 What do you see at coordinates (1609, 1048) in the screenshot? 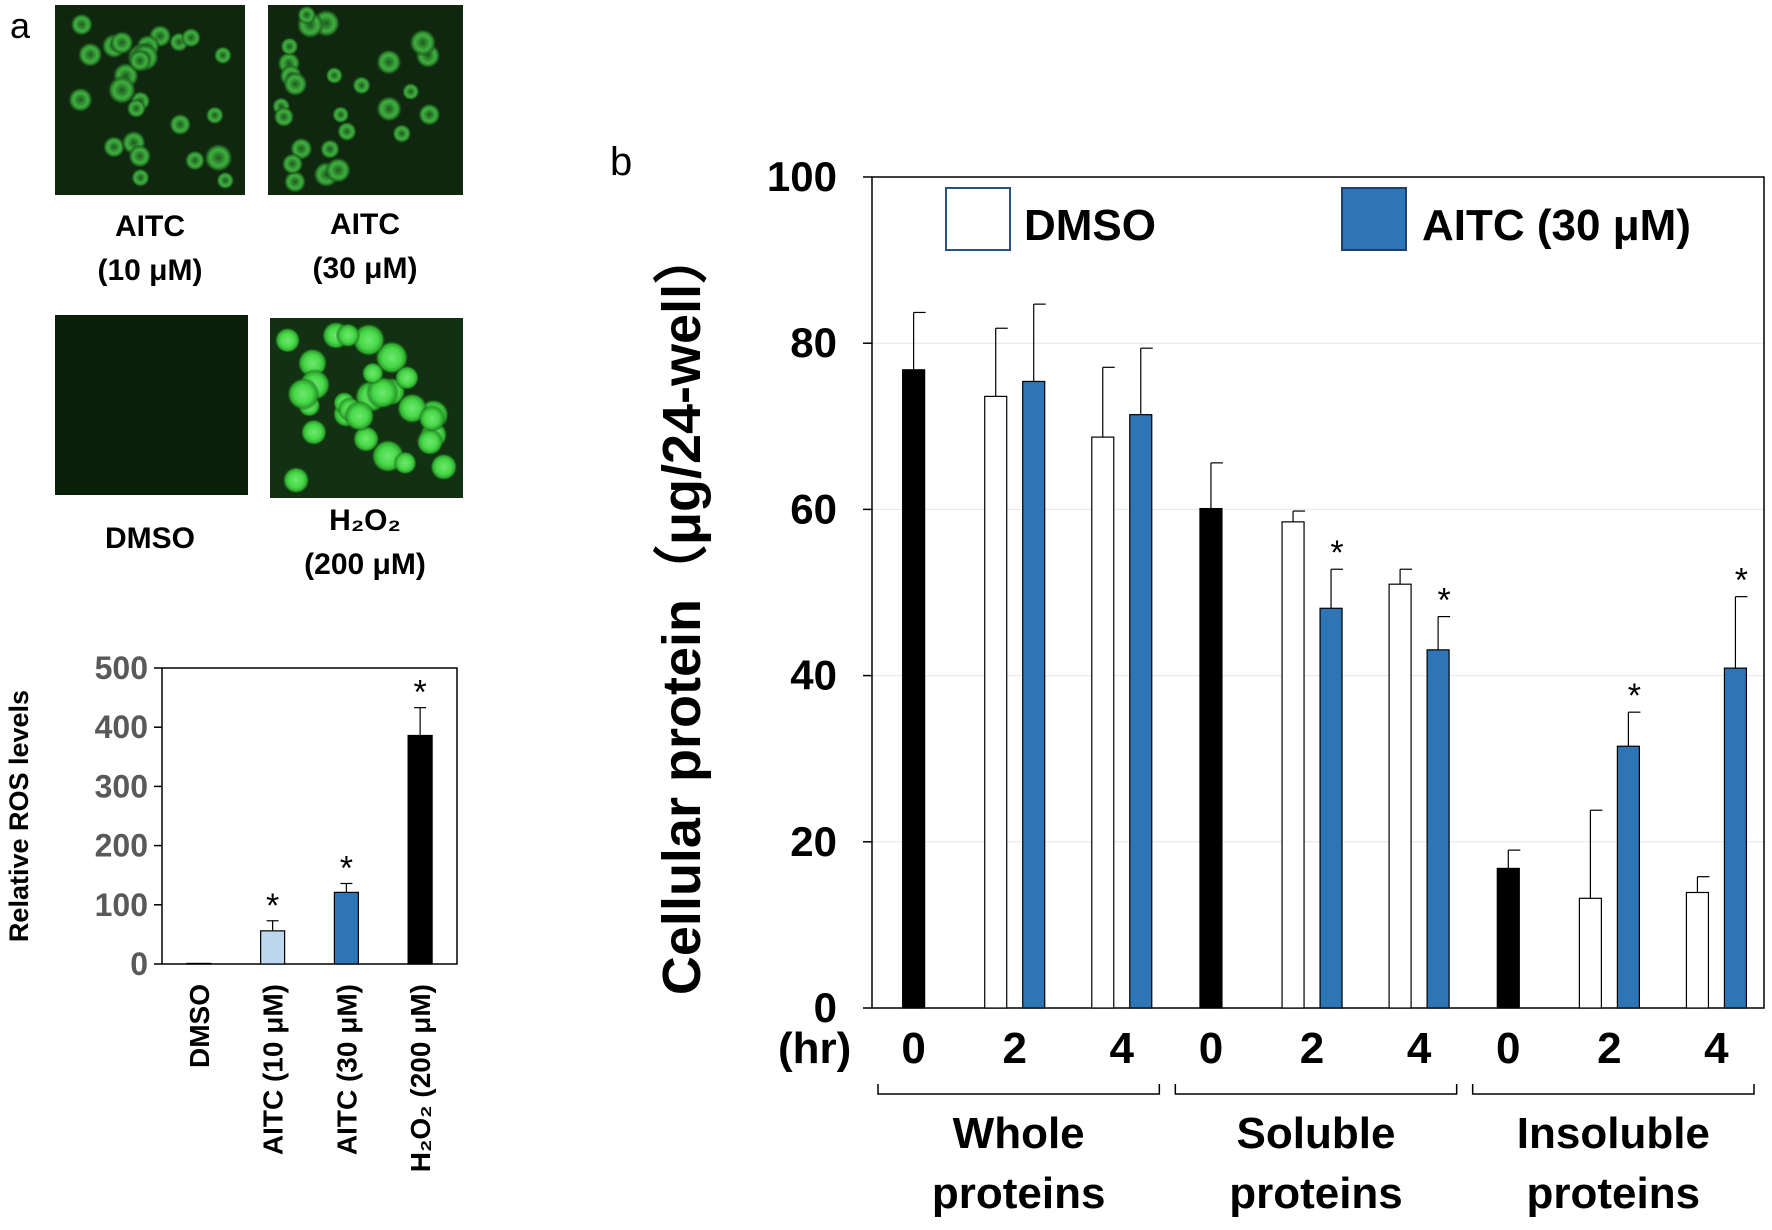
I see `timepoint-label: 2` at bounding box center [1609, 1048].